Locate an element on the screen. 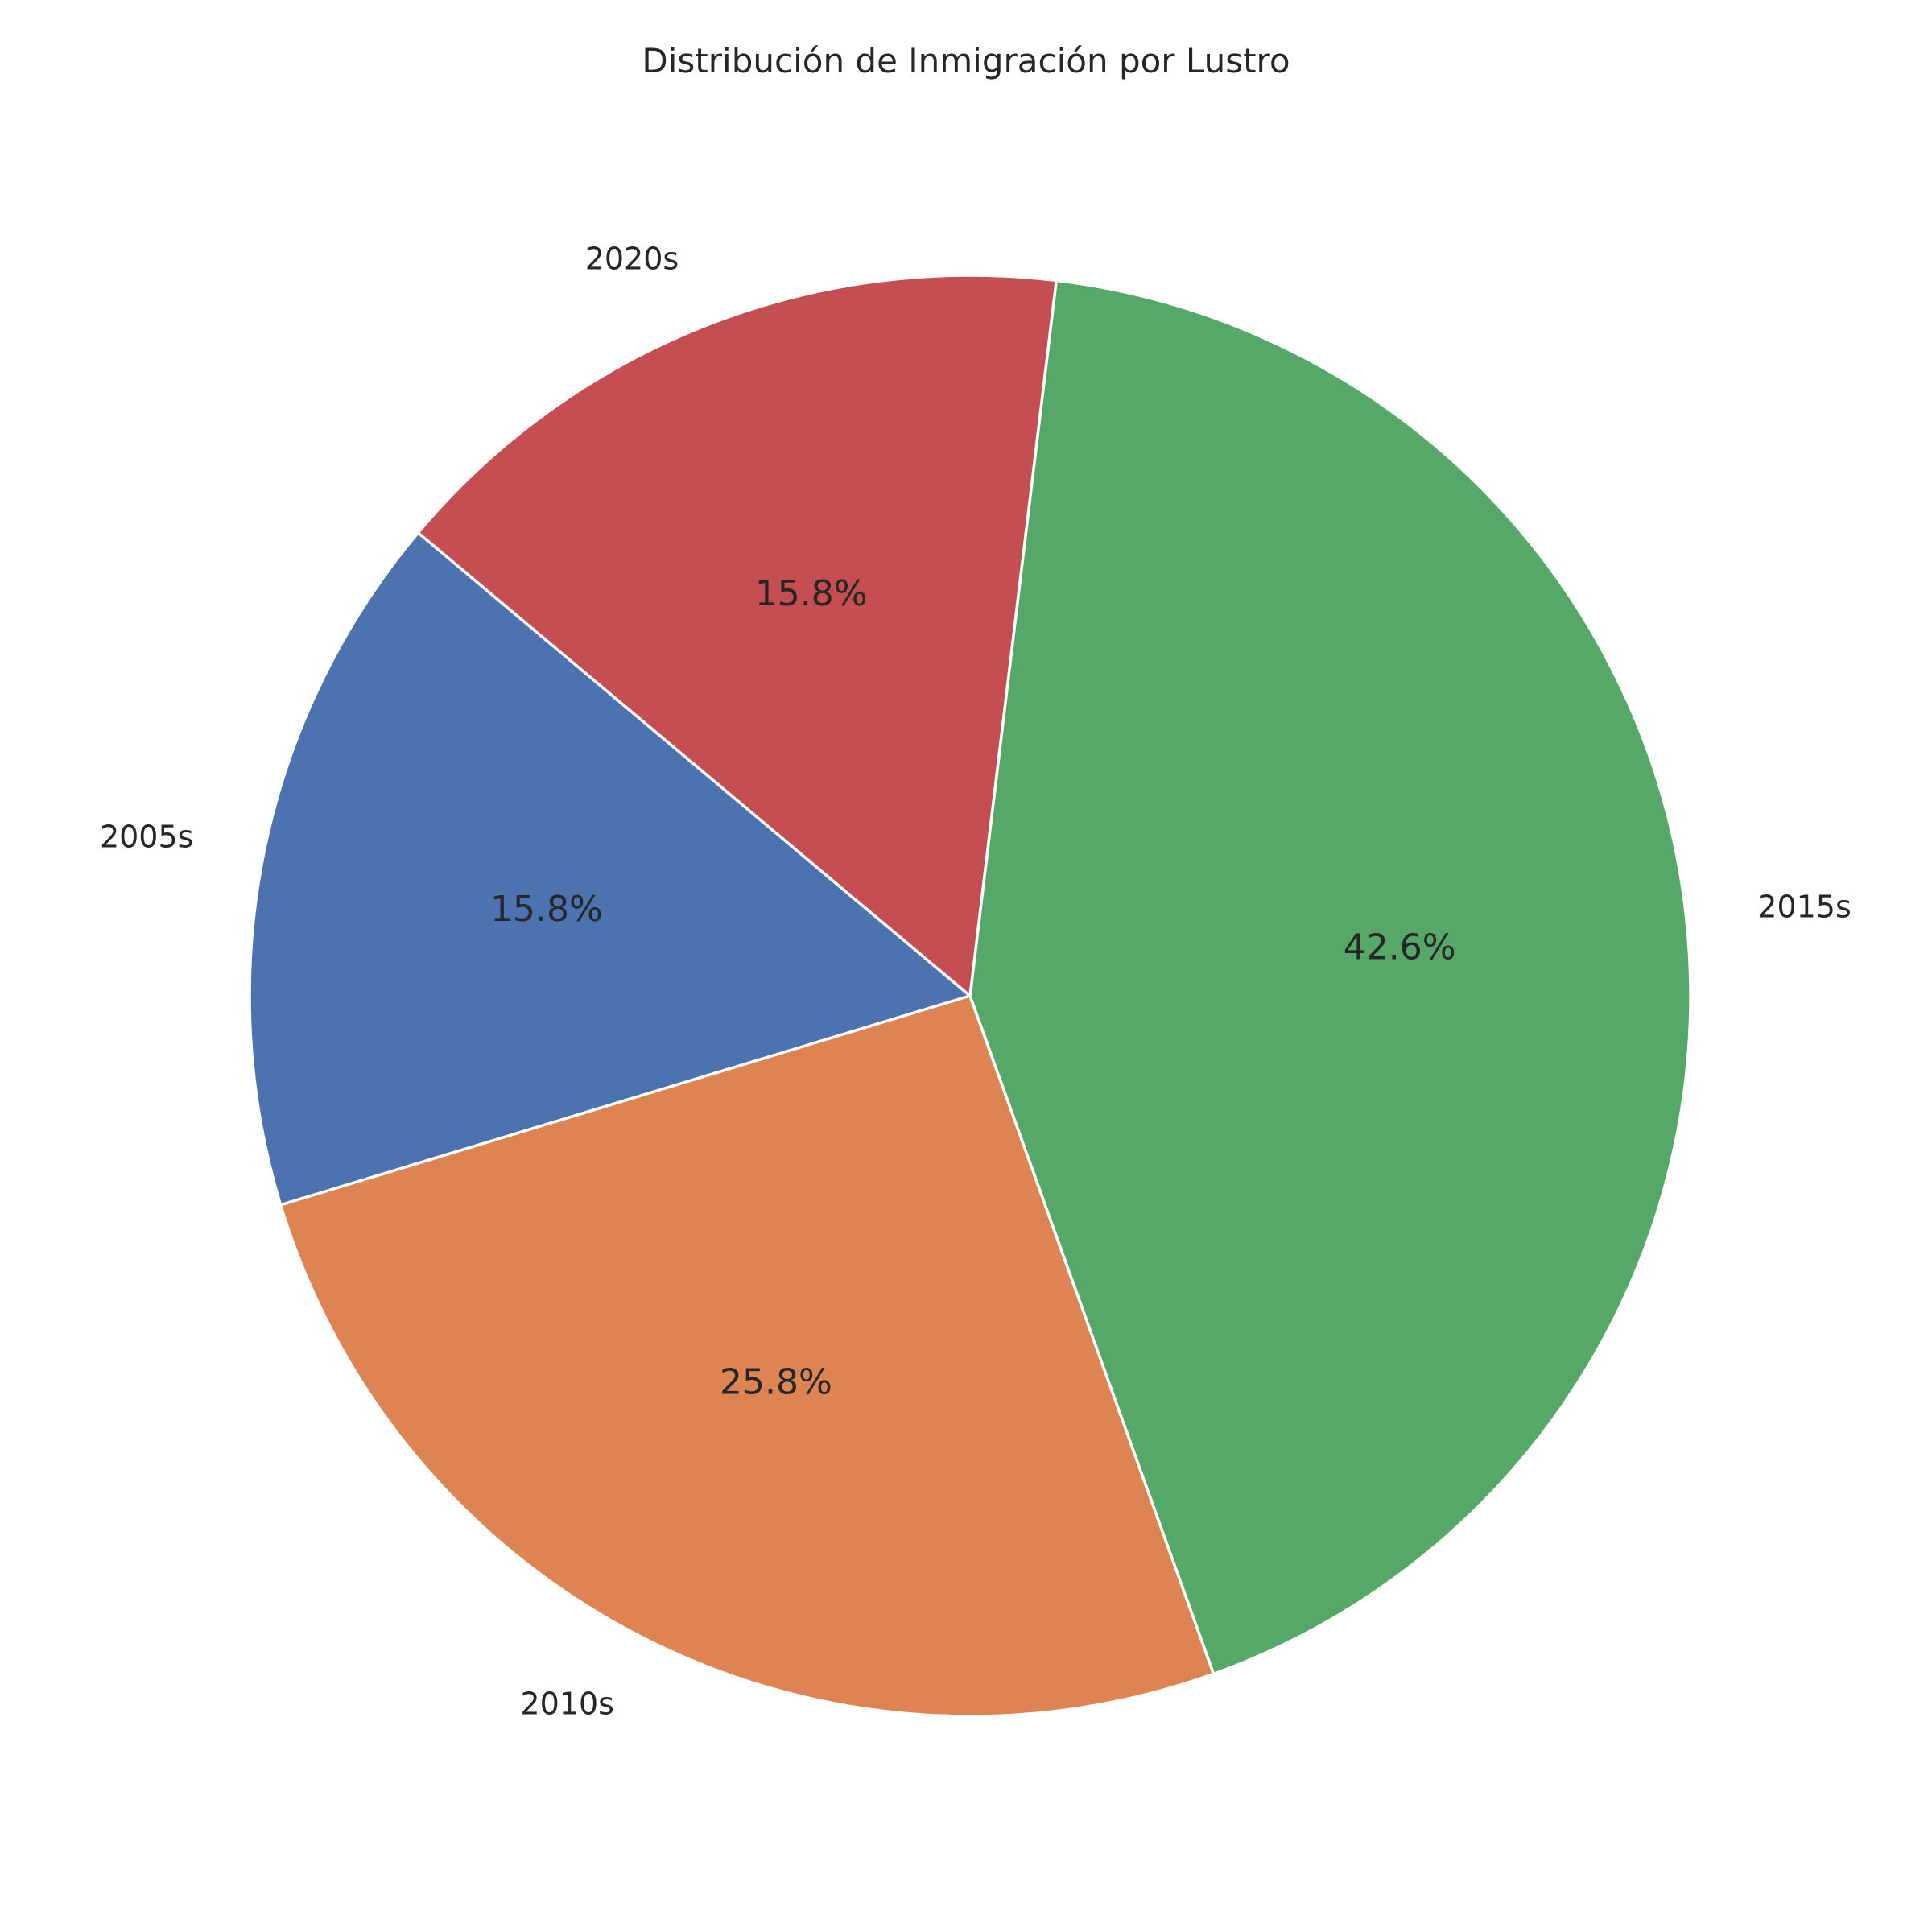 This screenshot has height=1932, width=1932. pie-category-label: 2015s is located at coordinates (1804, 907).